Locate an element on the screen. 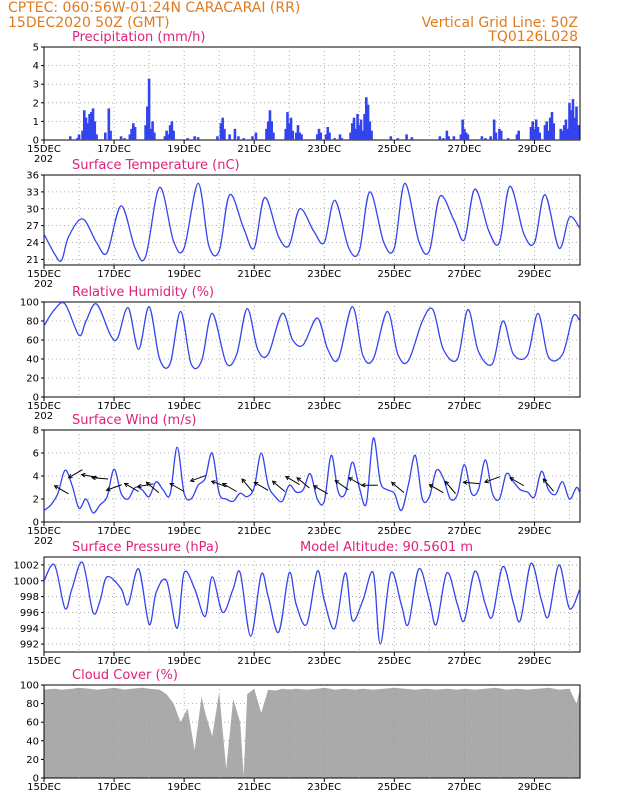 This screenshot has height=800, width=618. rh-title: Relative Humidity (%) is located at coordinates (143, 292).